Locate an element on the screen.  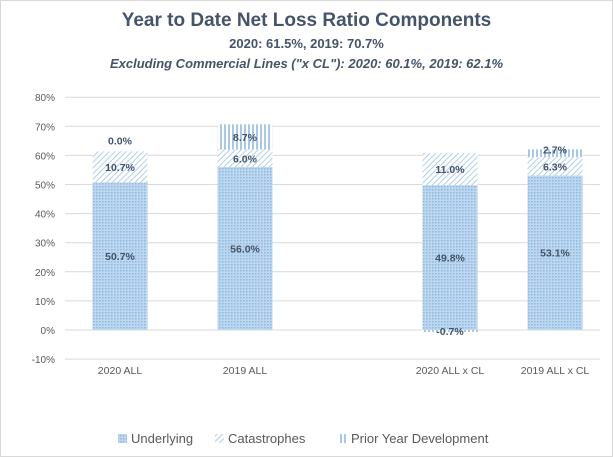
y-tick-label: -10% is located at coordinates (43, 360).